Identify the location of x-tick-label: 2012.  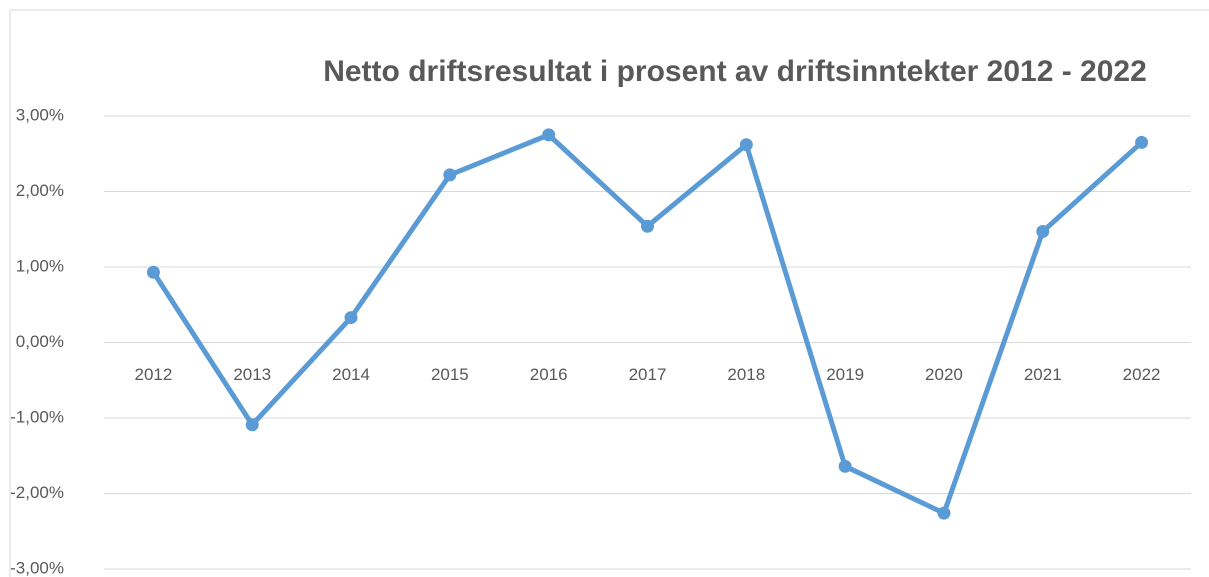
(153, 374).